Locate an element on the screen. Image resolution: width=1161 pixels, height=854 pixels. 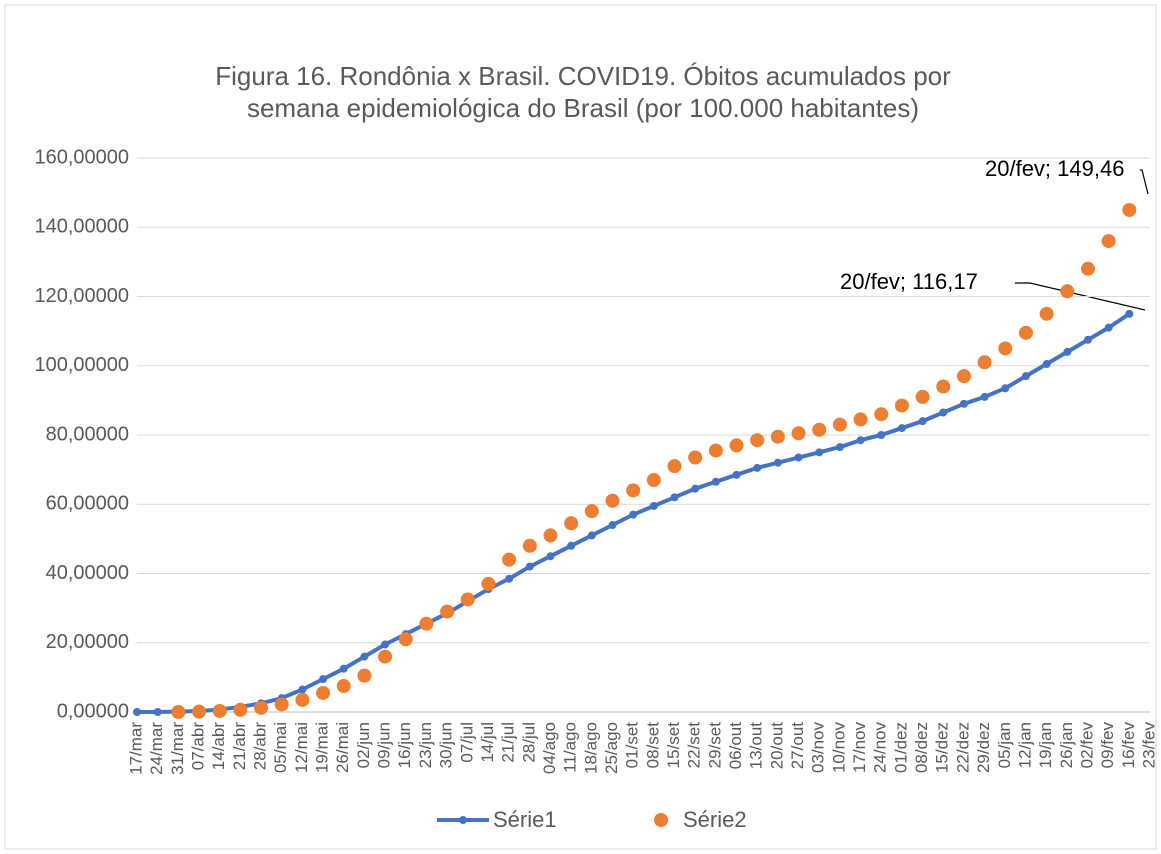
x-tick-label: 05/mai is located at coordinates (280, 747).